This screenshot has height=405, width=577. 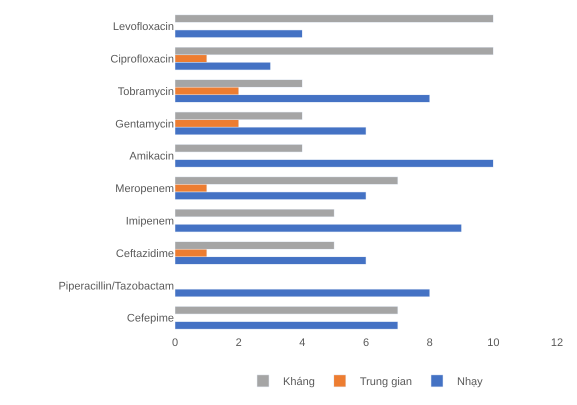 I want to click on legend-label: Kháng, so click(x=299, y=382).